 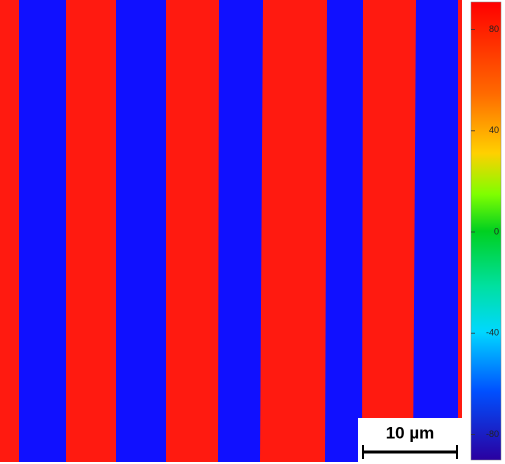 I want to click on scale-bar: 10 µm, so click(x=410, y=440).